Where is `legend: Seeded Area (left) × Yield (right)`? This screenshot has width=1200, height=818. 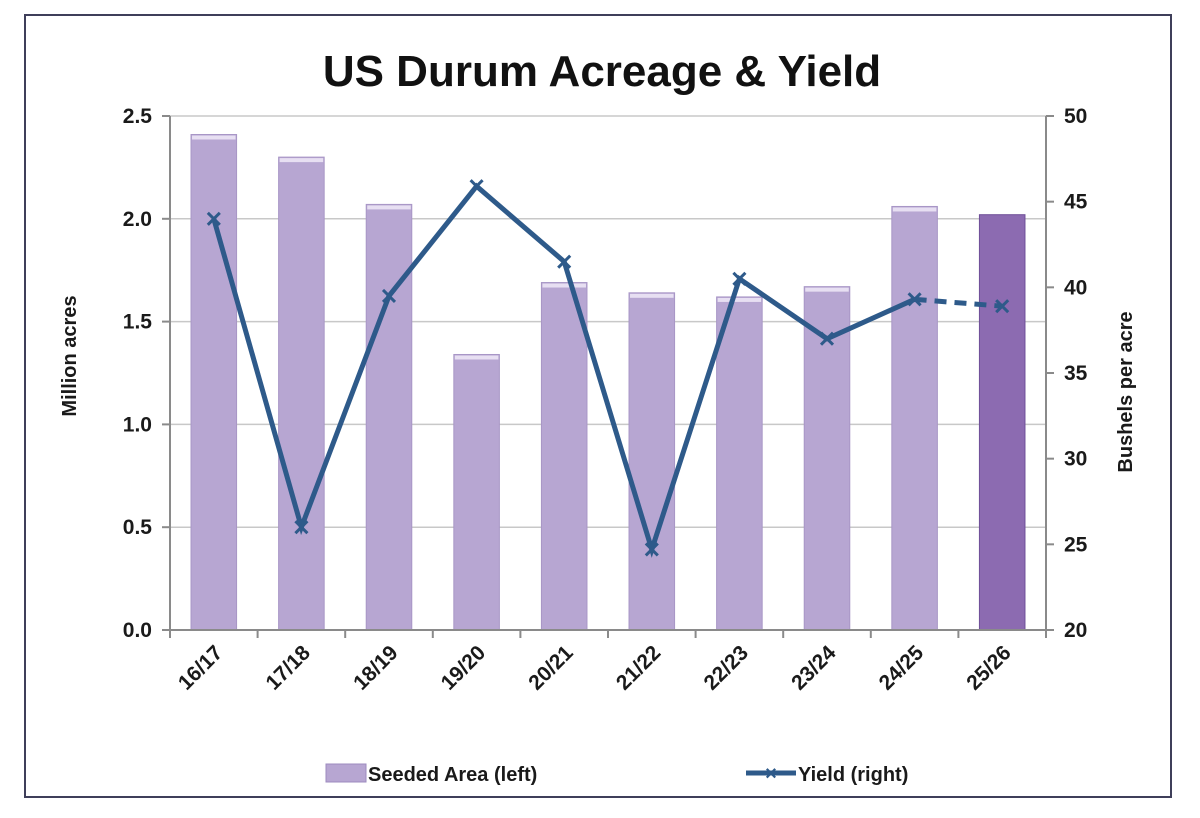 legend: Seeded Area (left) × Yield (right) is located at coordinates (616, 774).